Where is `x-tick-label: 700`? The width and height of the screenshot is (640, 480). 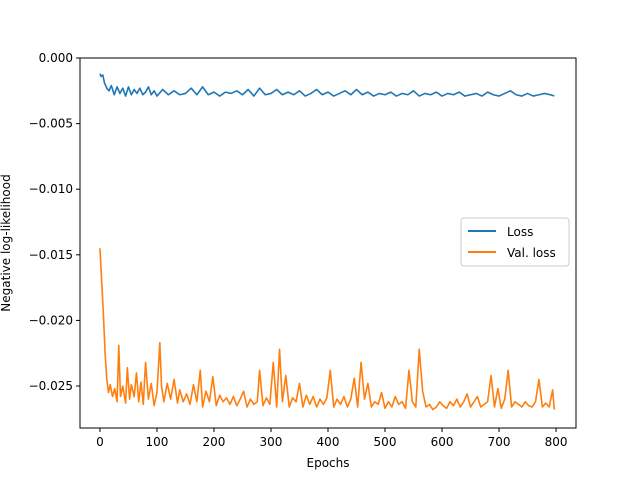
x-tick-label: 700 is located at coordinates (499, 442).